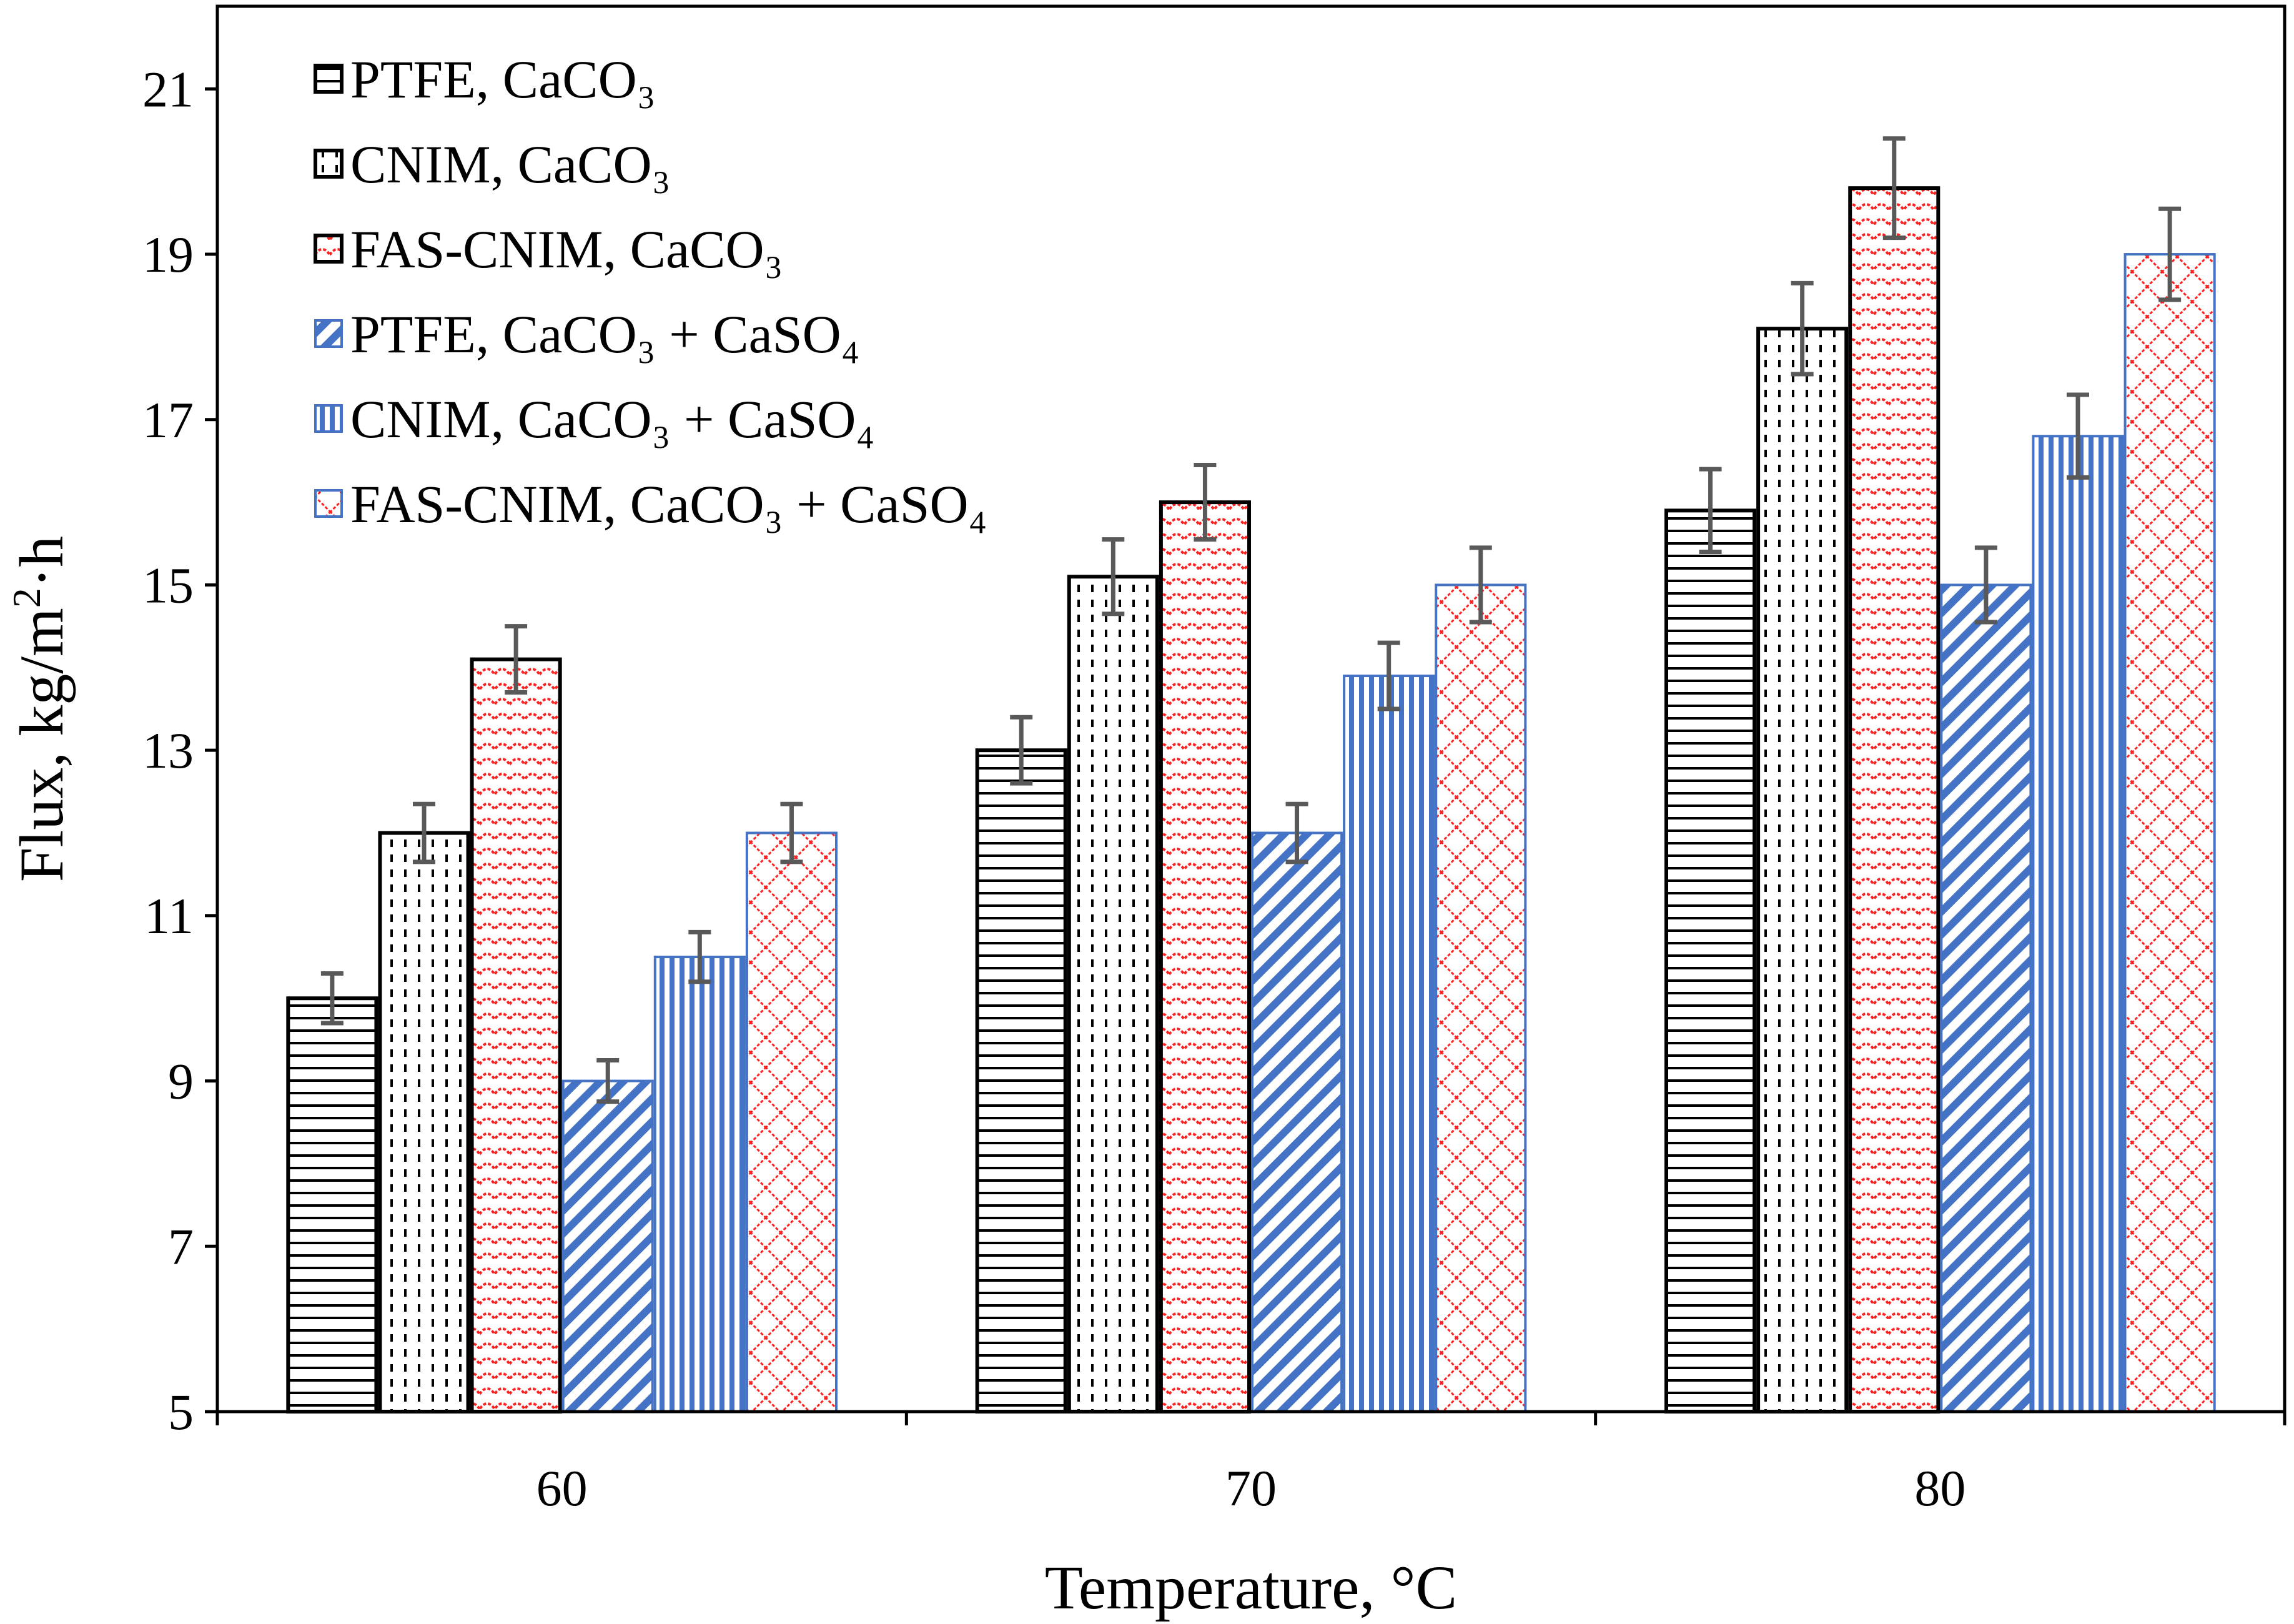  What do you see at coordinates (168, 585) in the screenshot?
I see `y-tick-label: 15` at bounding box center [168, 585].